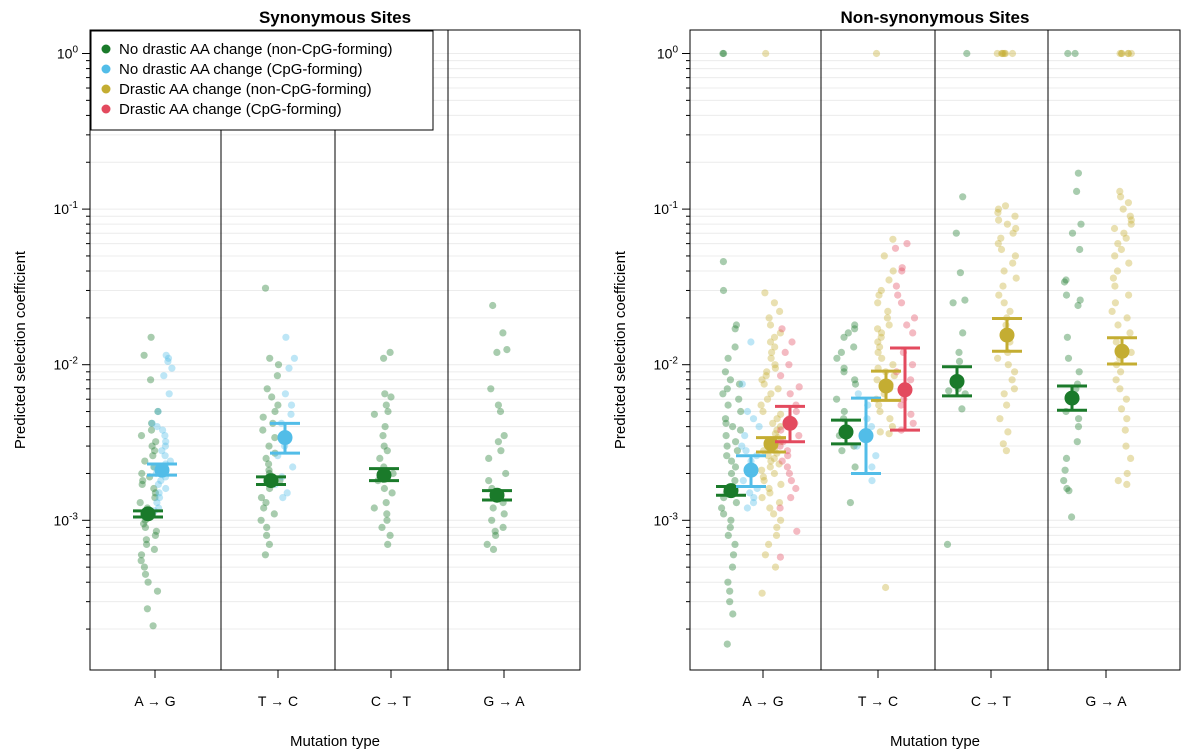 The image size is (1200, 750). What do you see at coordinates (335, 17) in the screenshot?
I see `panel-title: Synonymous Sites` at bounding box center [335, 17].